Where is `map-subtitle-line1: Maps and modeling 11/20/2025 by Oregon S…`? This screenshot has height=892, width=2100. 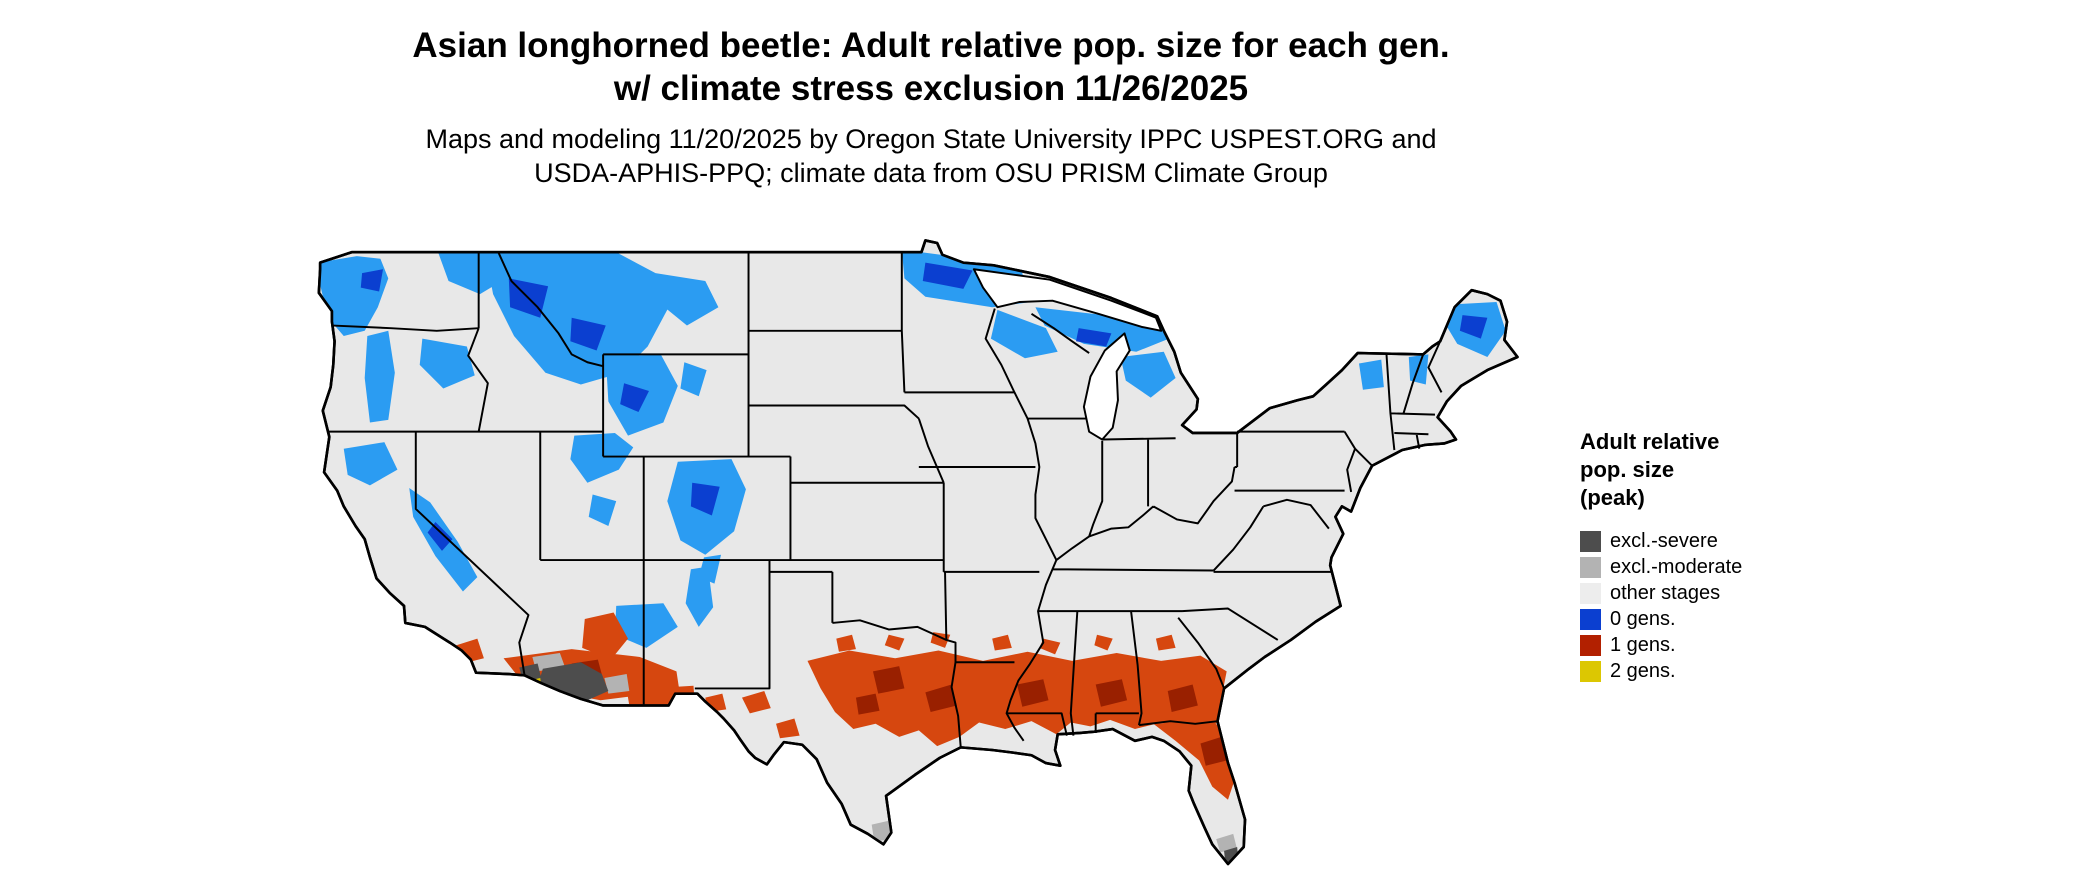
map-subtitle-line1: Maps and modeling 11/20/2025 by Oregon S… is located at coordinates (931, 139).